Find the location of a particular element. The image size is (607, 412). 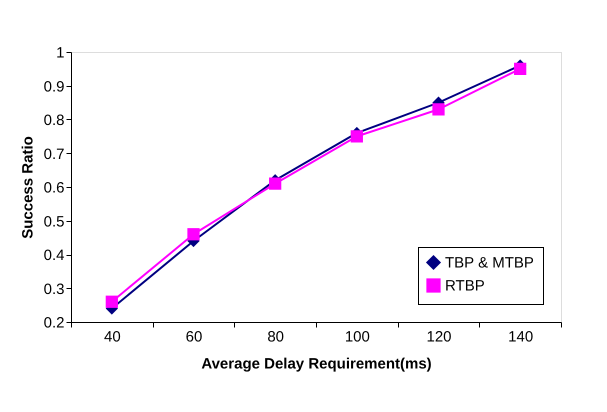

x-tick-label: 60 is located at coordinates (194, 337).